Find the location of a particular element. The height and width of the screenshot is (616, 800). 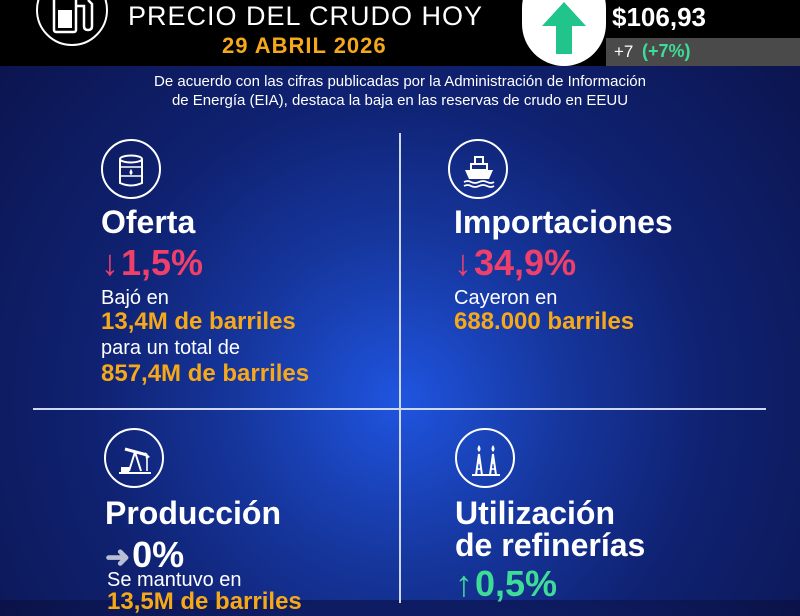

arrow-up-icon is located at coordinates (564, 33).